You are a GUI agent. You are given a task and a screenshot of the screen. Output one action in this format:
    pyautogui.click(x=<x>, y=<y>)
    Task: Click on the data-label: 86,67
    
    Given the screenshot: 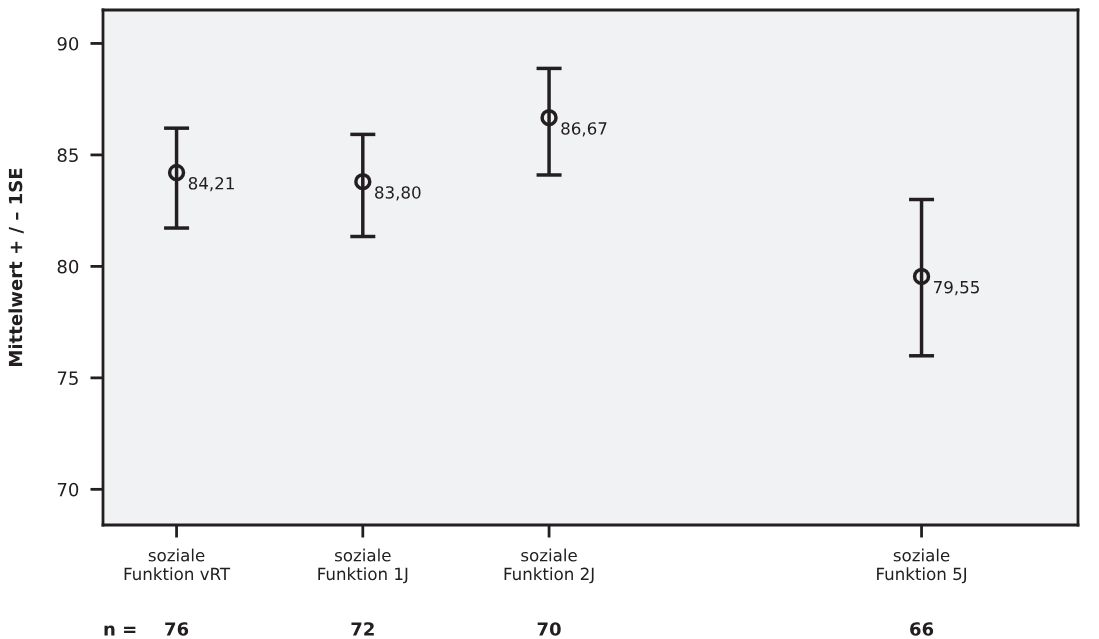 What is the action you would take?
    pyautogui.click(x=584, y=129)
    